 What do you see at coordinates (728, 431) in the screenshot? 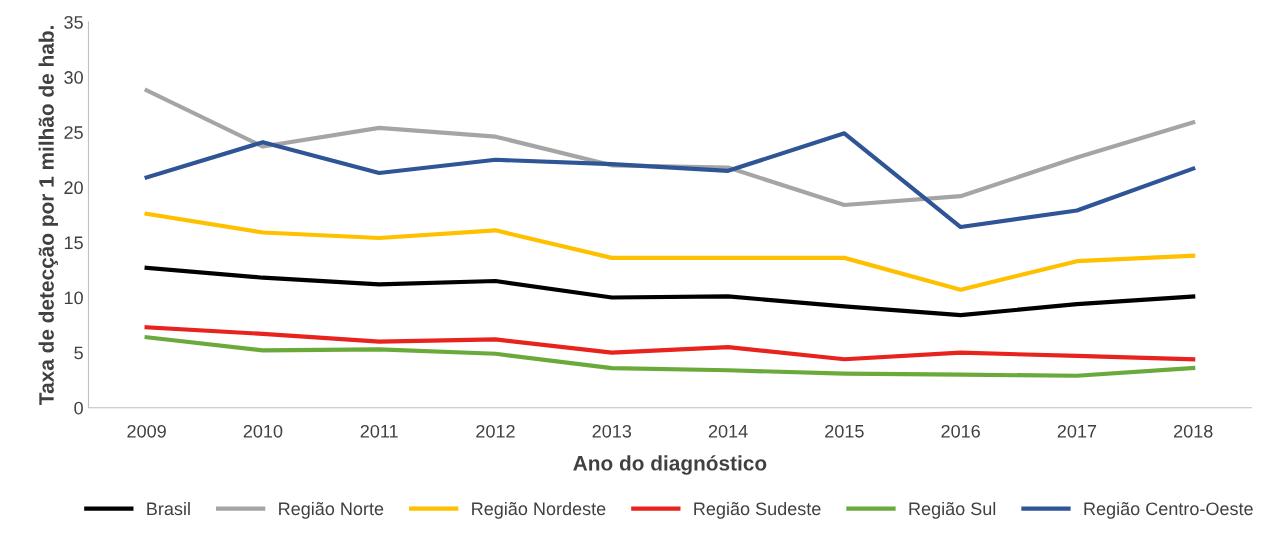
I see `x-tick-label: 2014` at bounding box center [728, 431].